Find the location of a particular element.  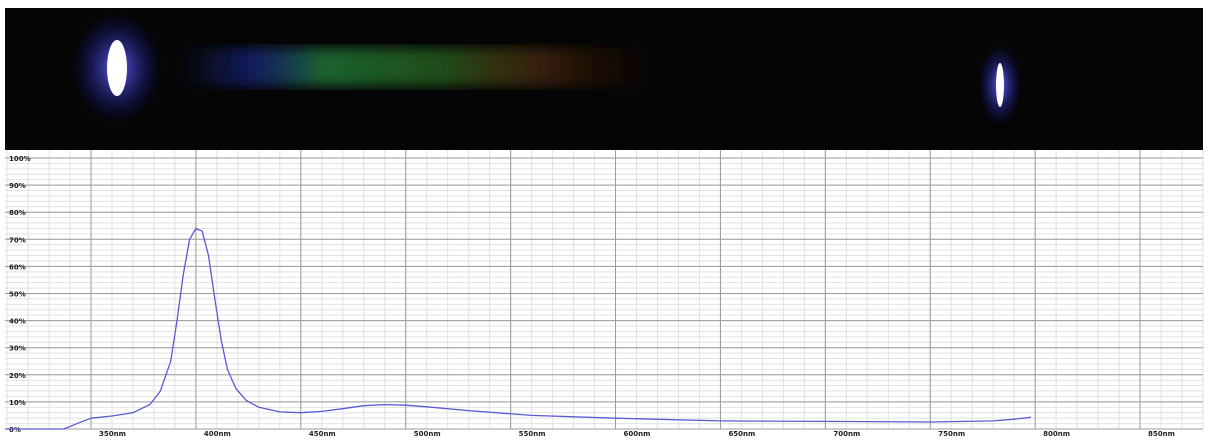

x-tick-label: 550nm is located at coordinates (532, 434).